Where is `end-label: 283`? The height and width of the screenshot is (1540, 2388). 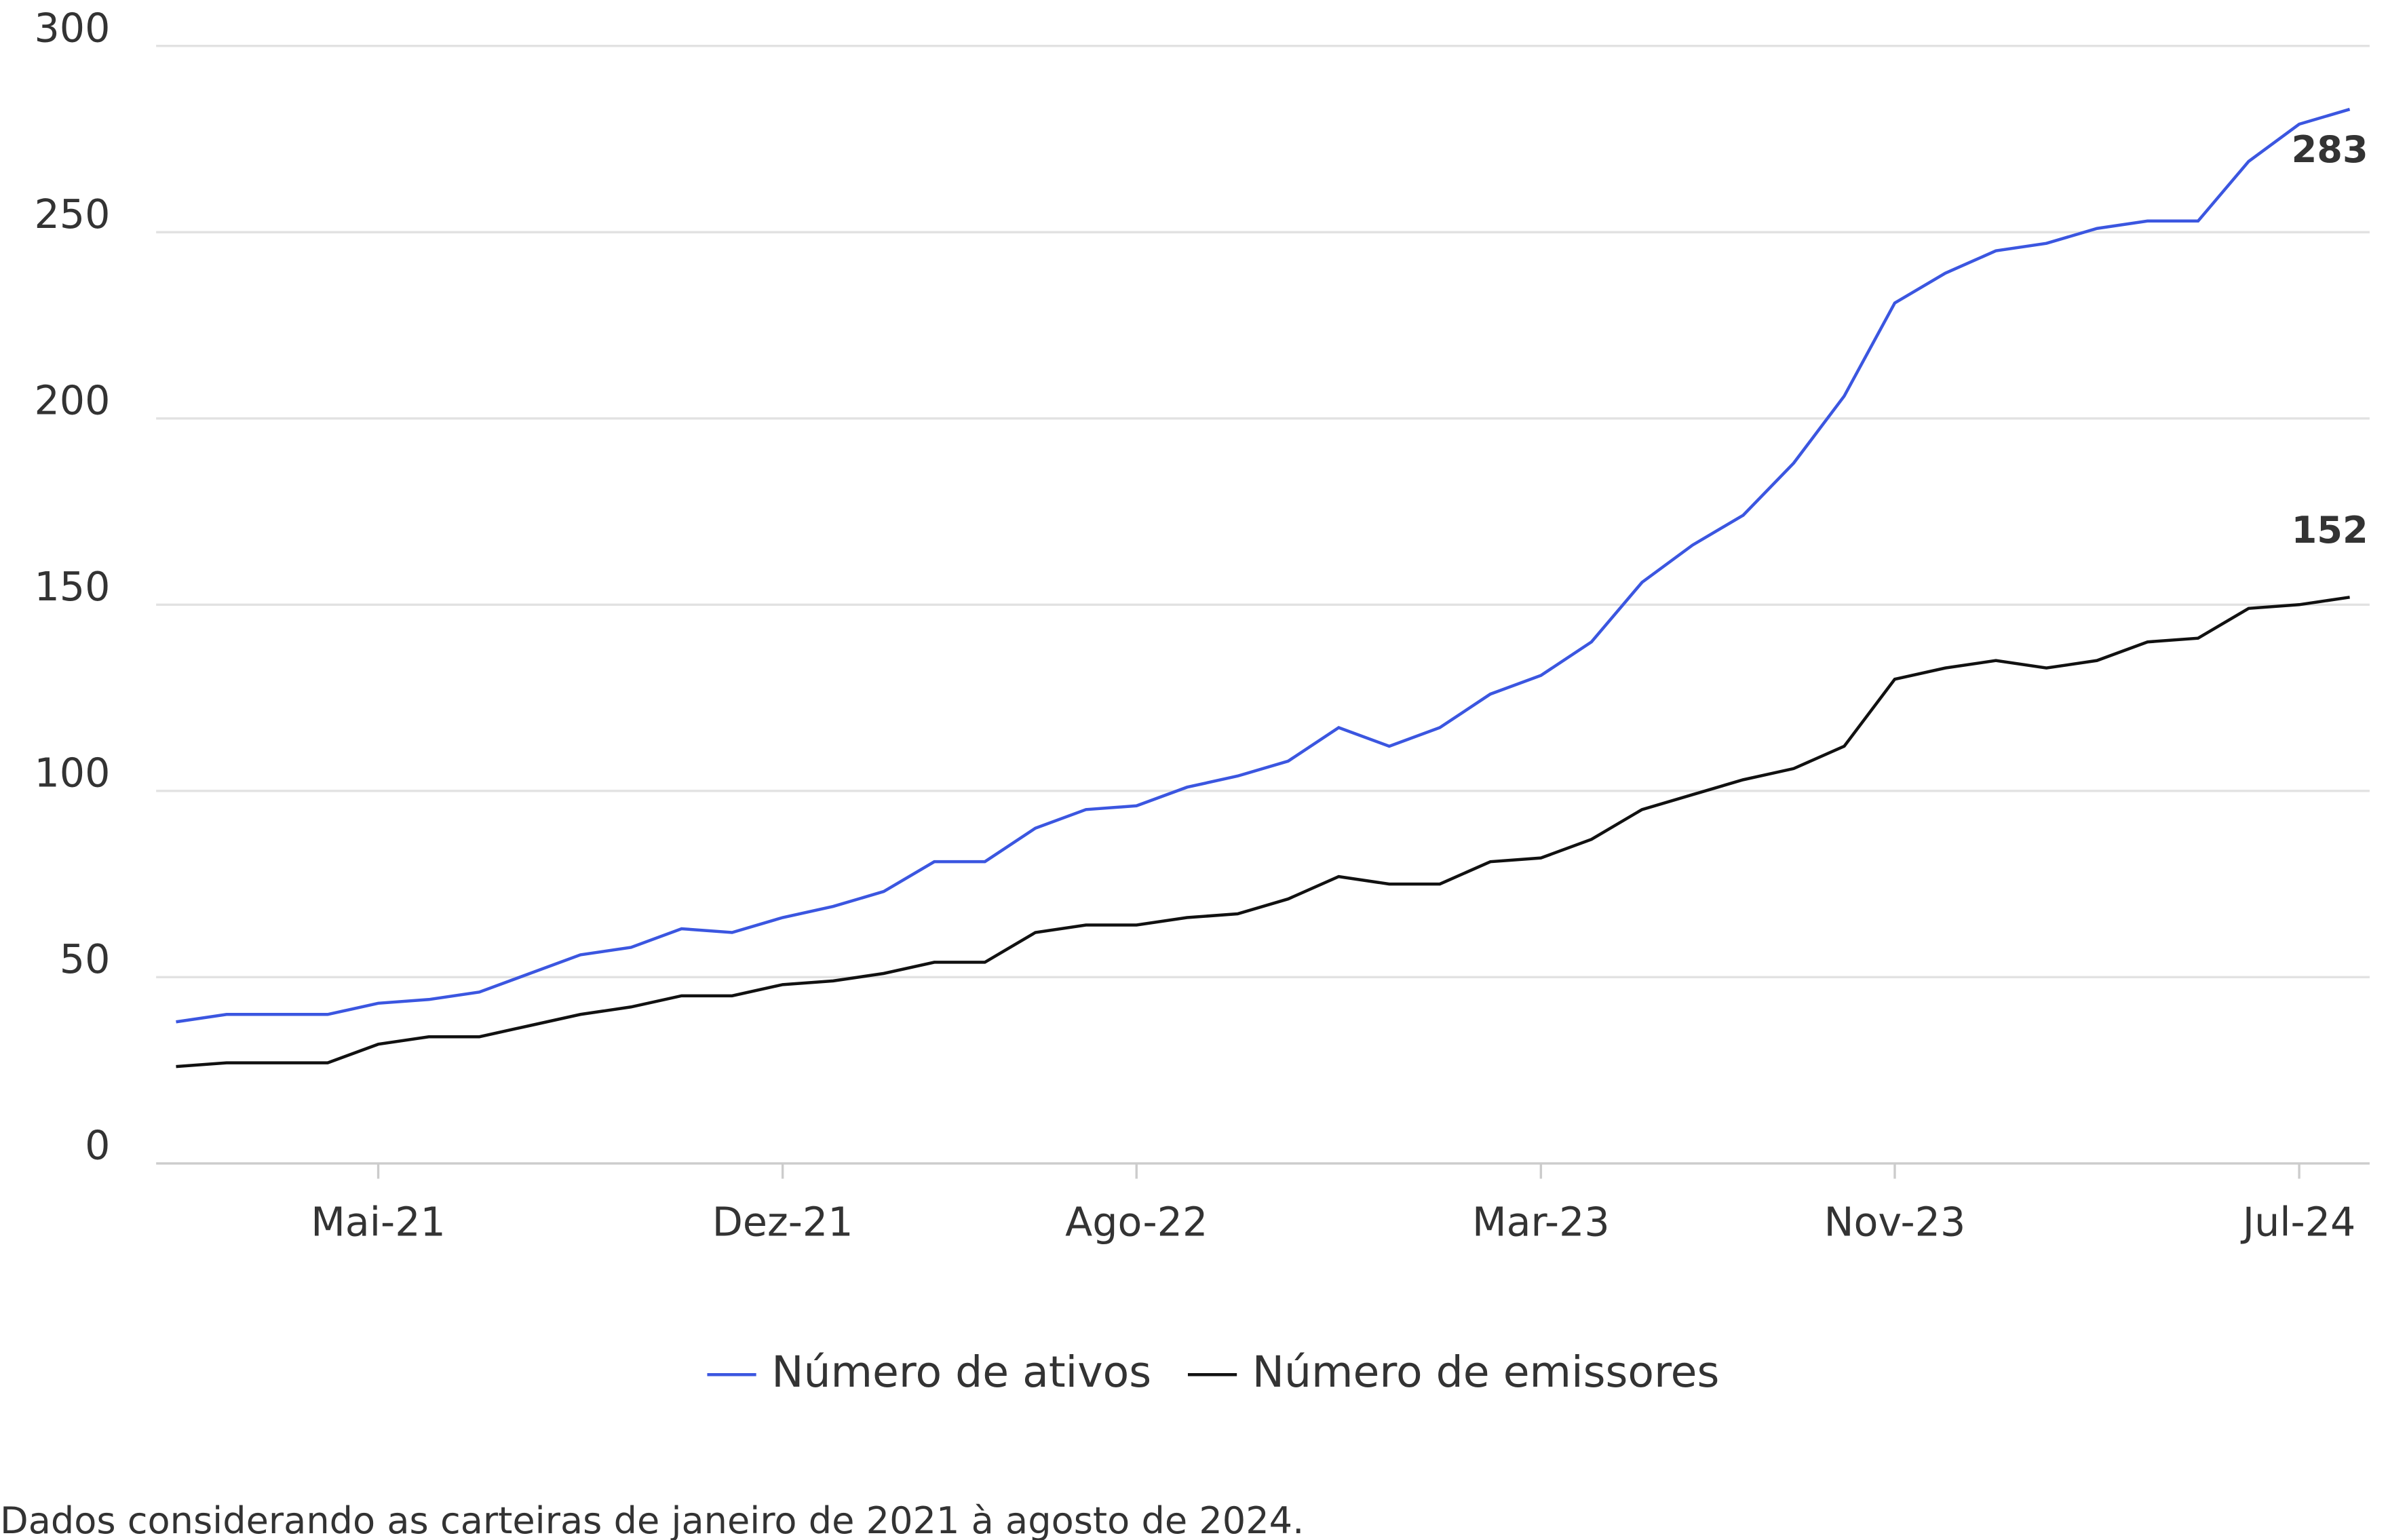
end-label: 283 is located at coordinates (2330, 149).